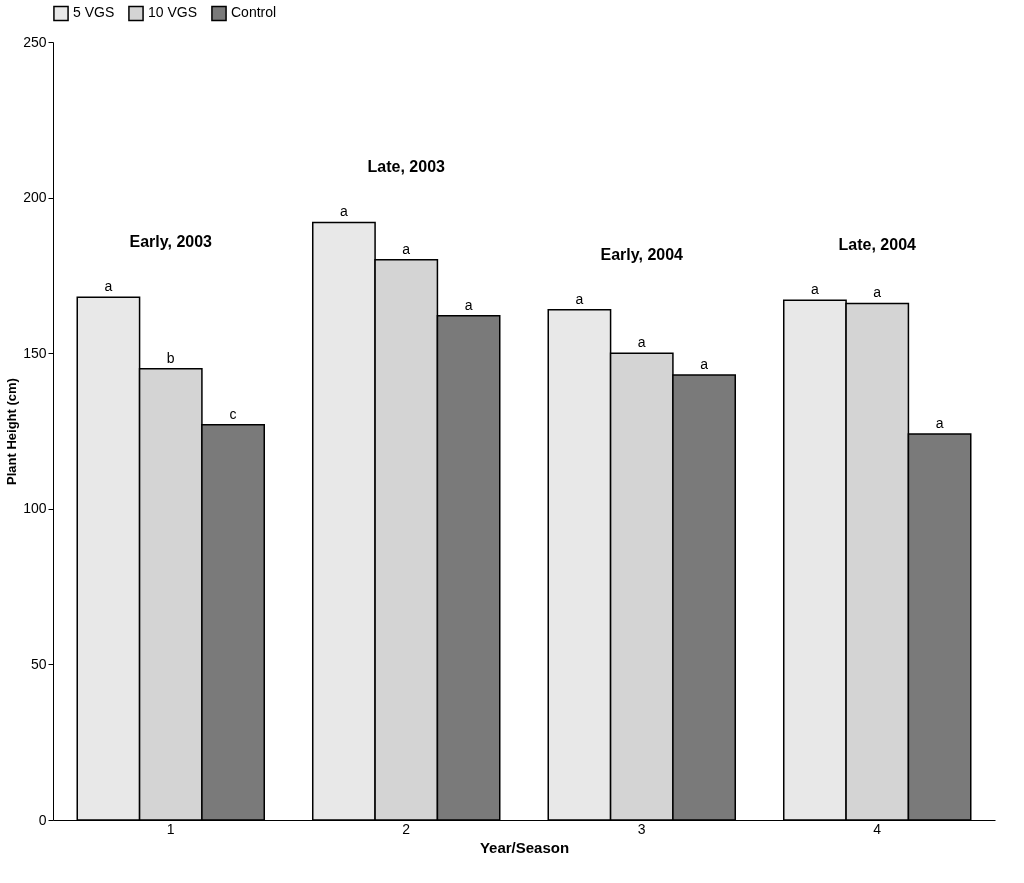 The width and height of the screenshot is (1024, 883). Describe the element at coordinates (170, 357) in the screenshot. I see `data-label: b` at that location.